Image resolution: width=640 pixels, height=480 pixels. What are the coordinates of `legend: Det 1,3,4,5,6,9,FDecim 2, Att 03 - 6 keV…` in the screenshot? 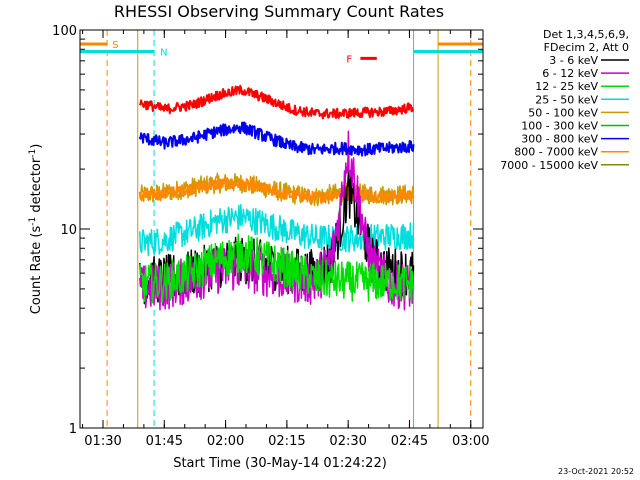 It's located at (564, 100).